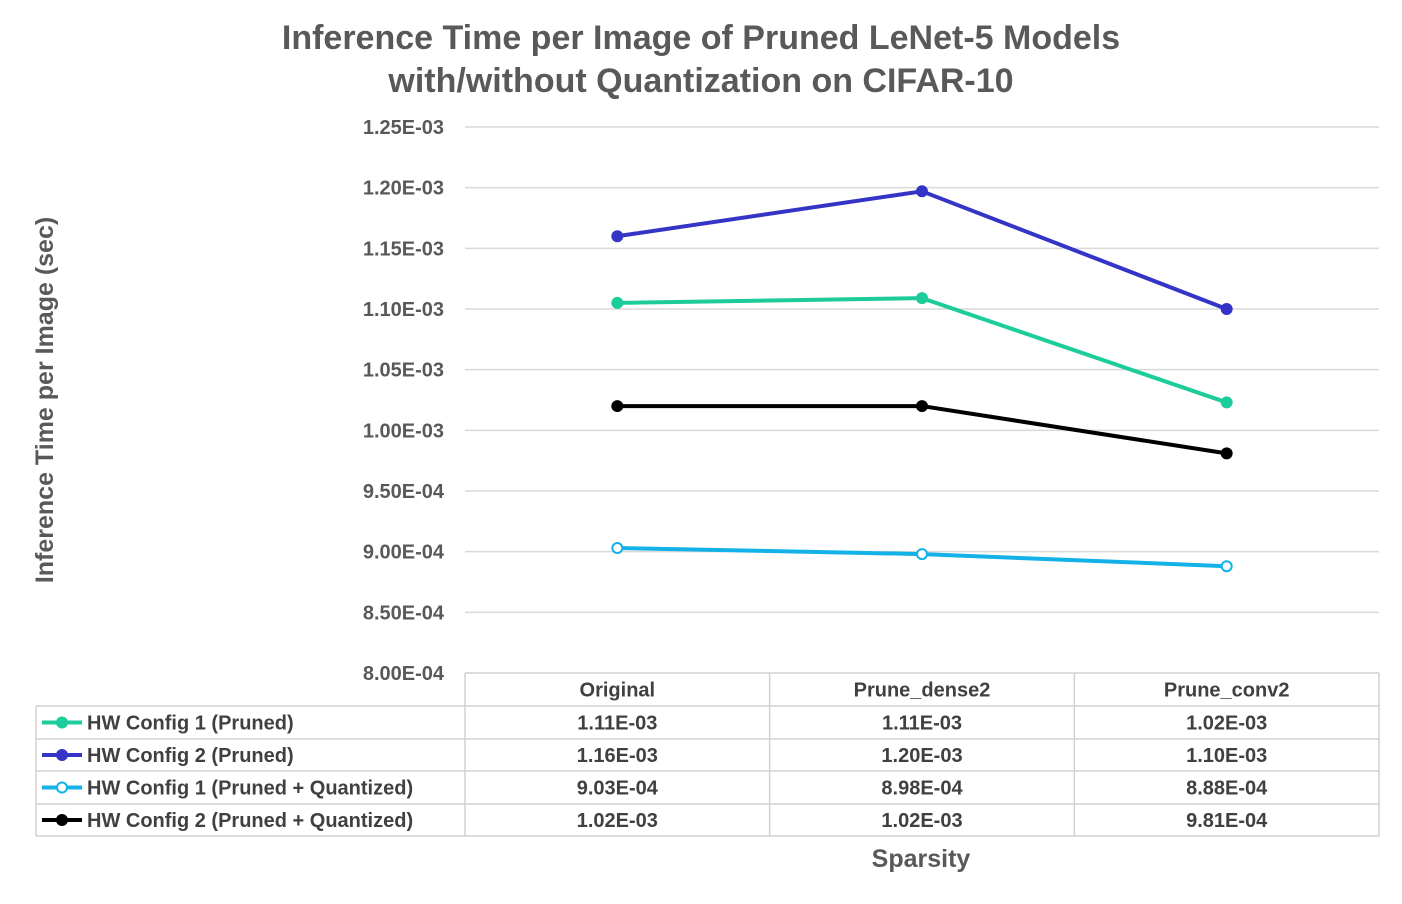  I want to click on legend-label-hw-config-2-pruned: HW Config 2 (Pruned), so click(190, 756).